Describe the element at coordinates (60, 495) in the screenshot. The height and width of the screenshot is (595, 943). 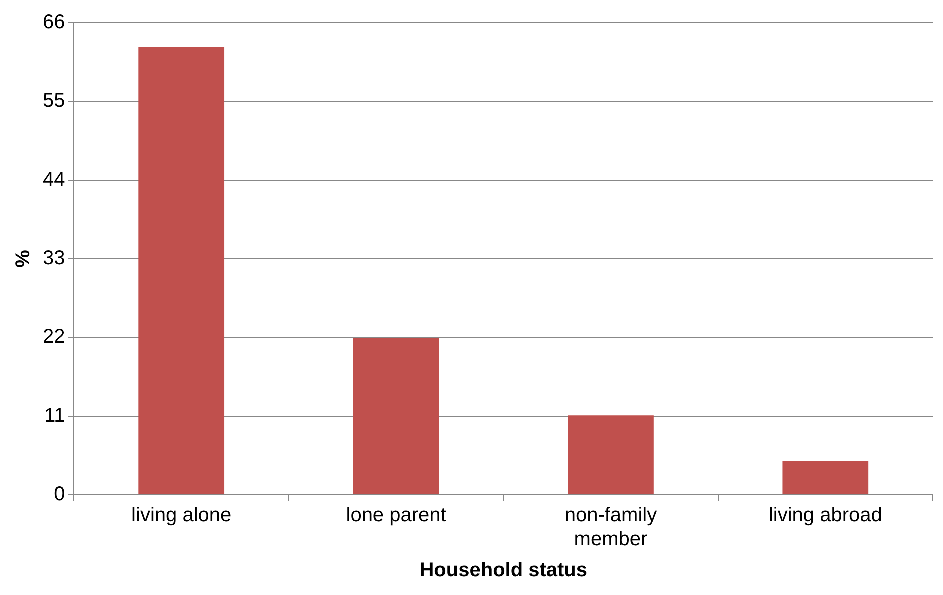
I see `y-tick-label: 0` at that location.